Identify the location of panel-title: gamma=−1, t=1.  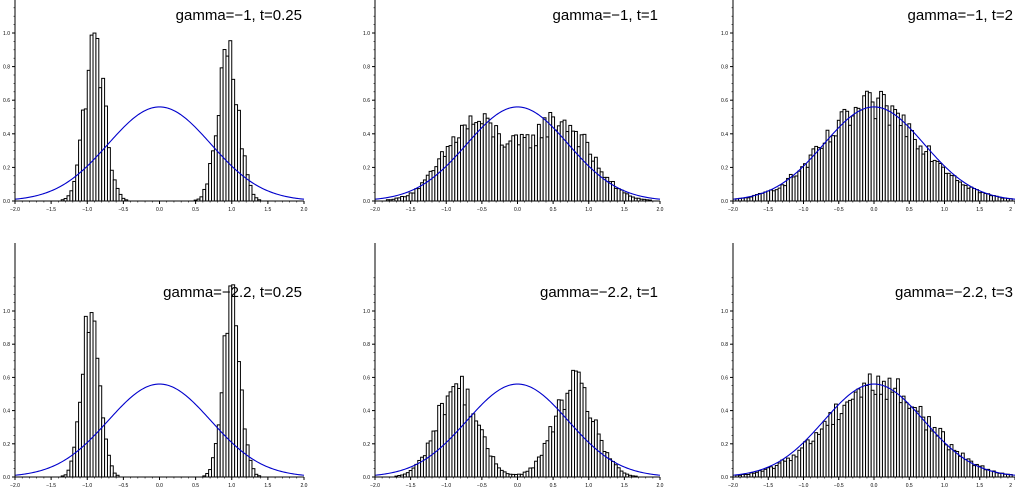
(605, 15).